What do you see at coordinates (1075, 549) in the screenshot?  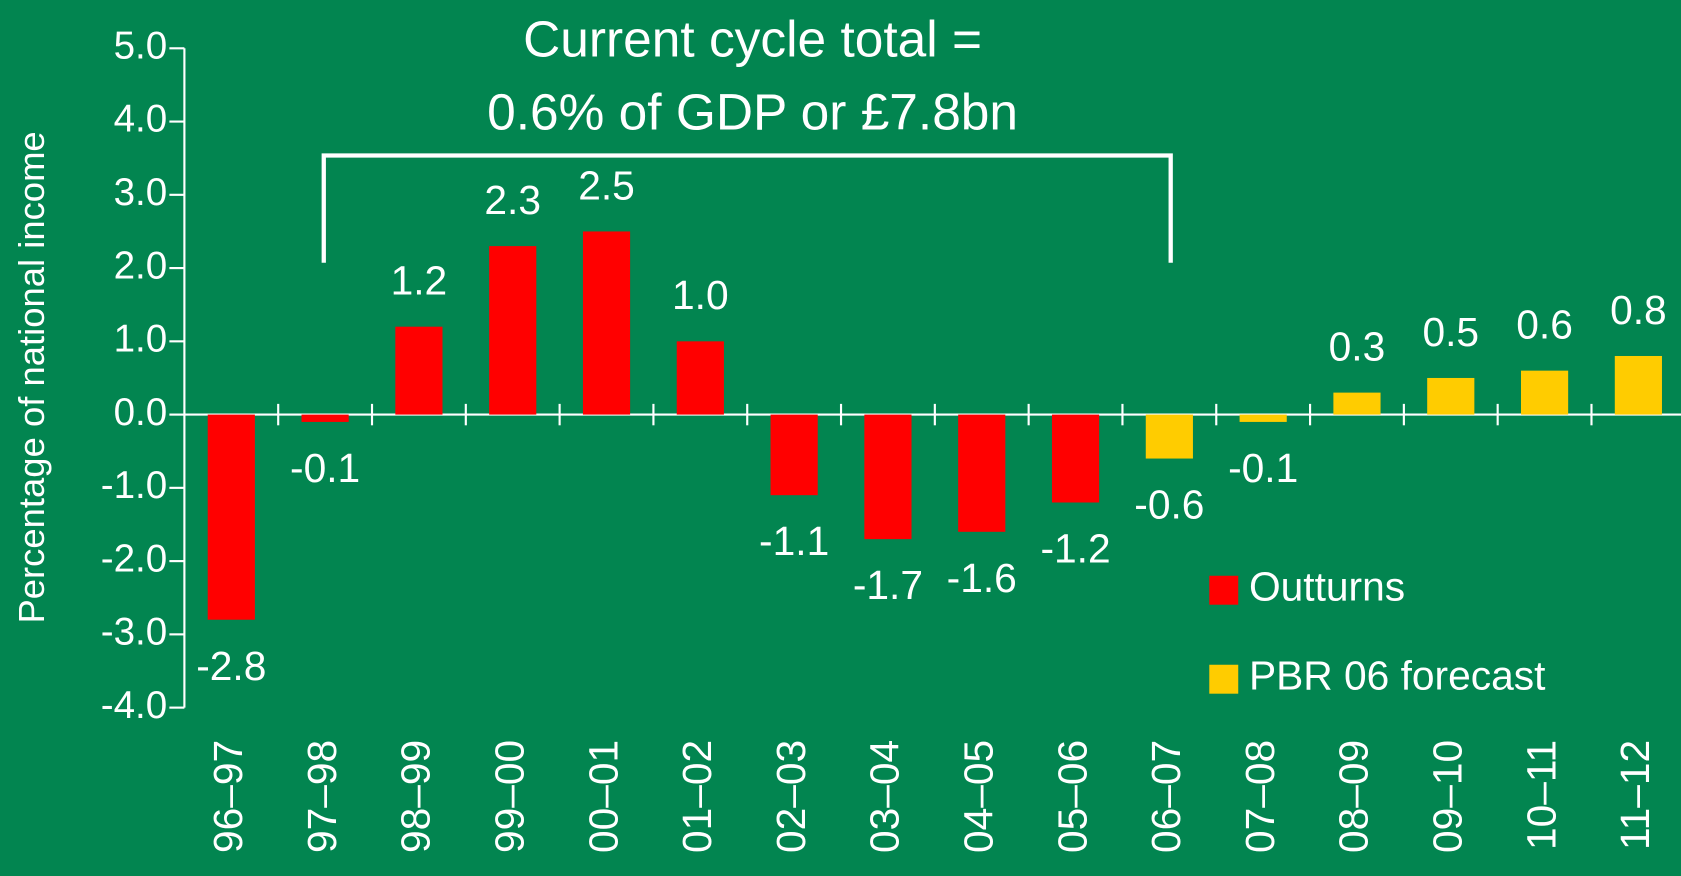 I see `value-label: -1.2` at bounding box center [1075, 549].